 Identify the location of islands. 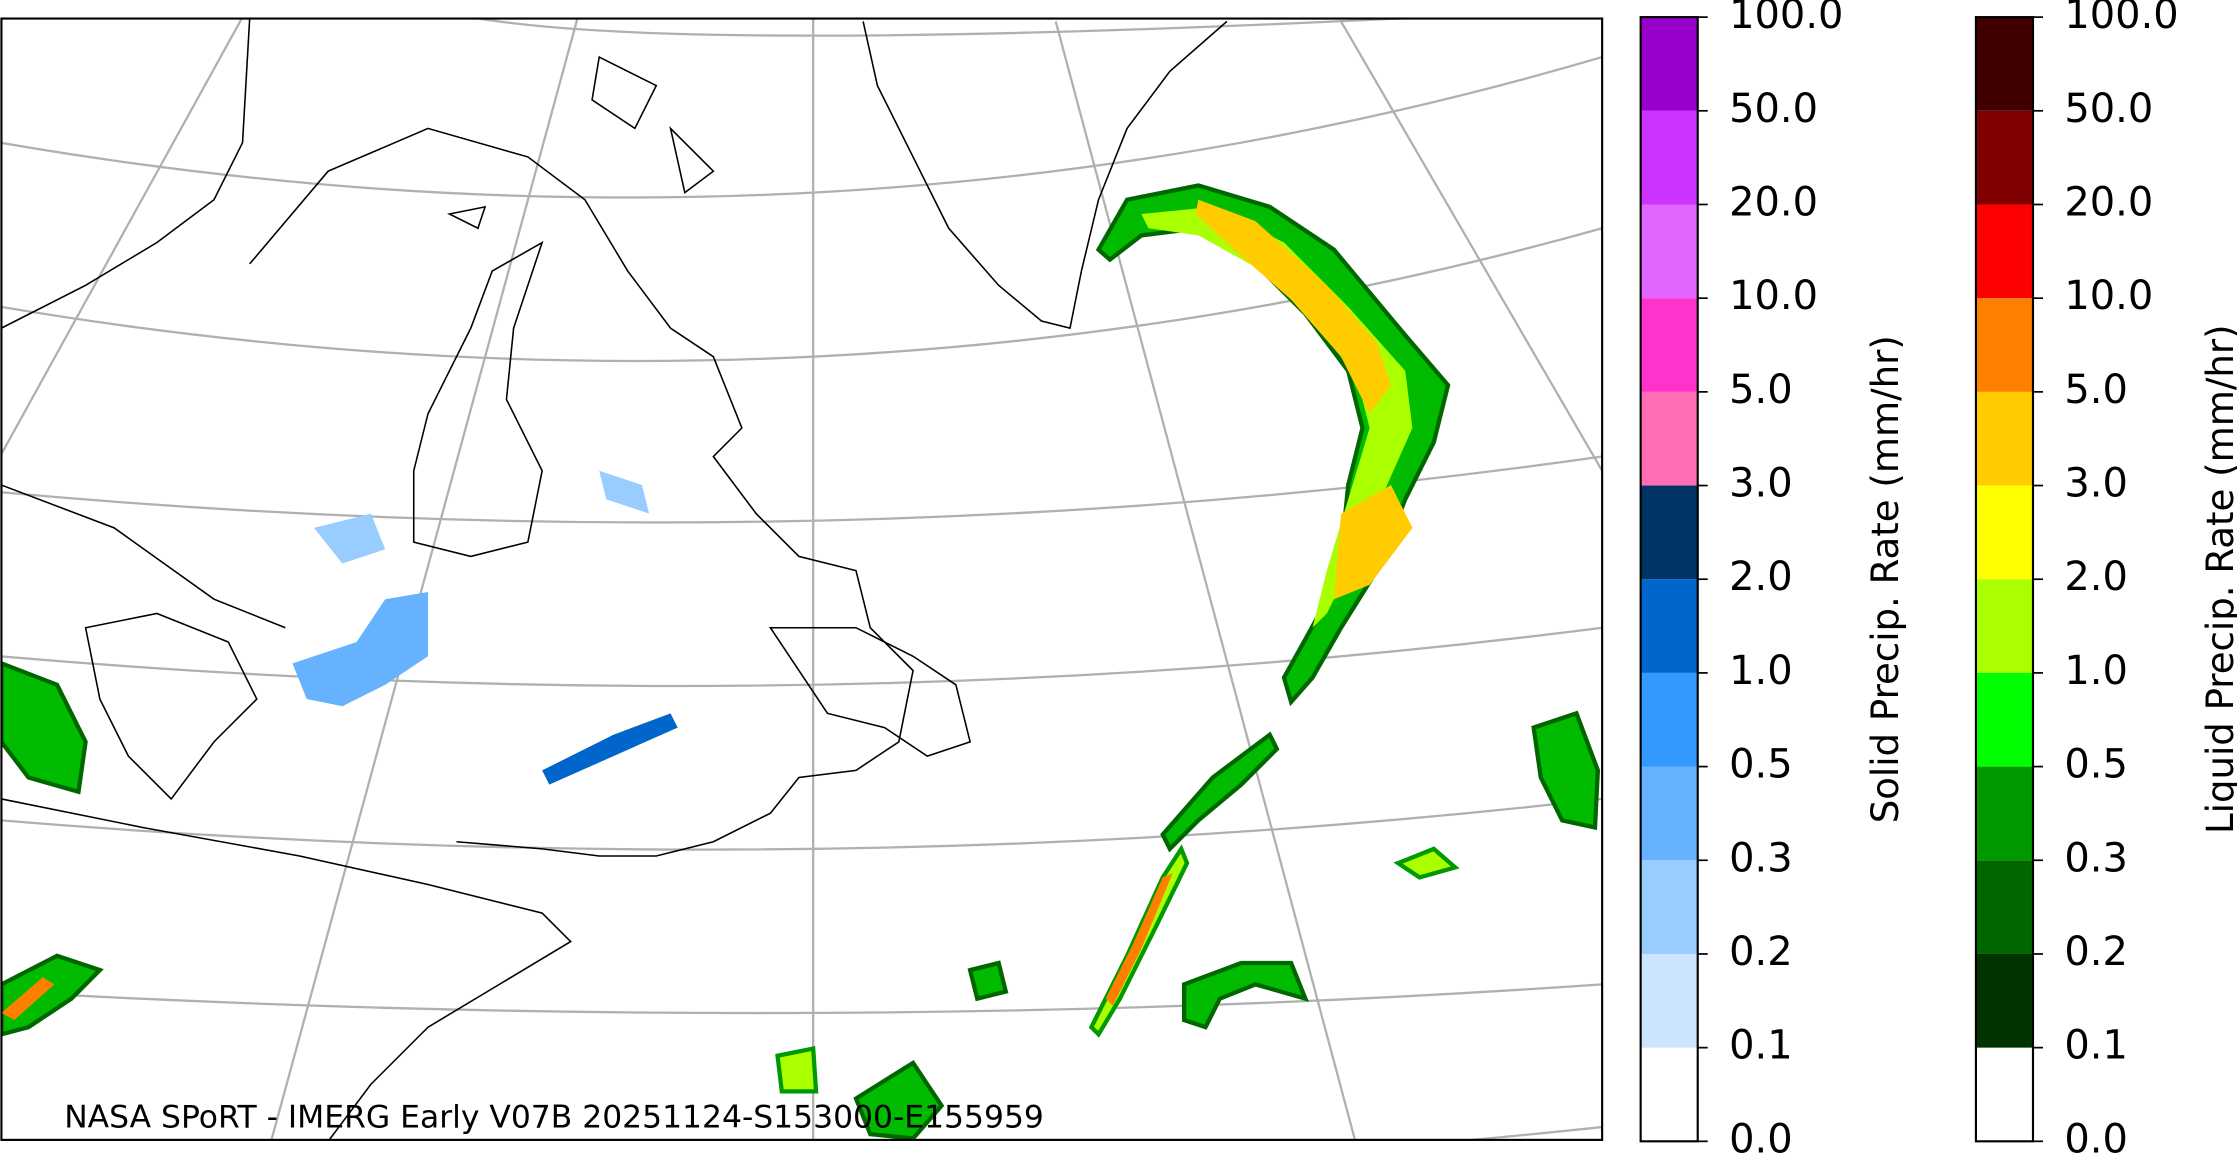
(581, 142).